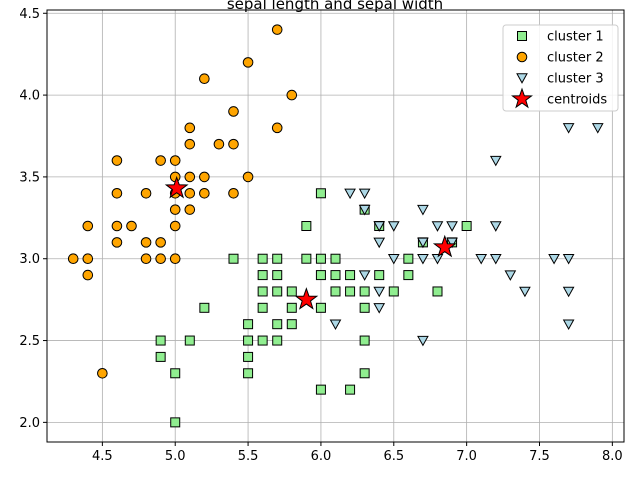 The height and width of the screenshot is (480, 640). I want to click on x-tick-label: 5.5, so click(248, 456).